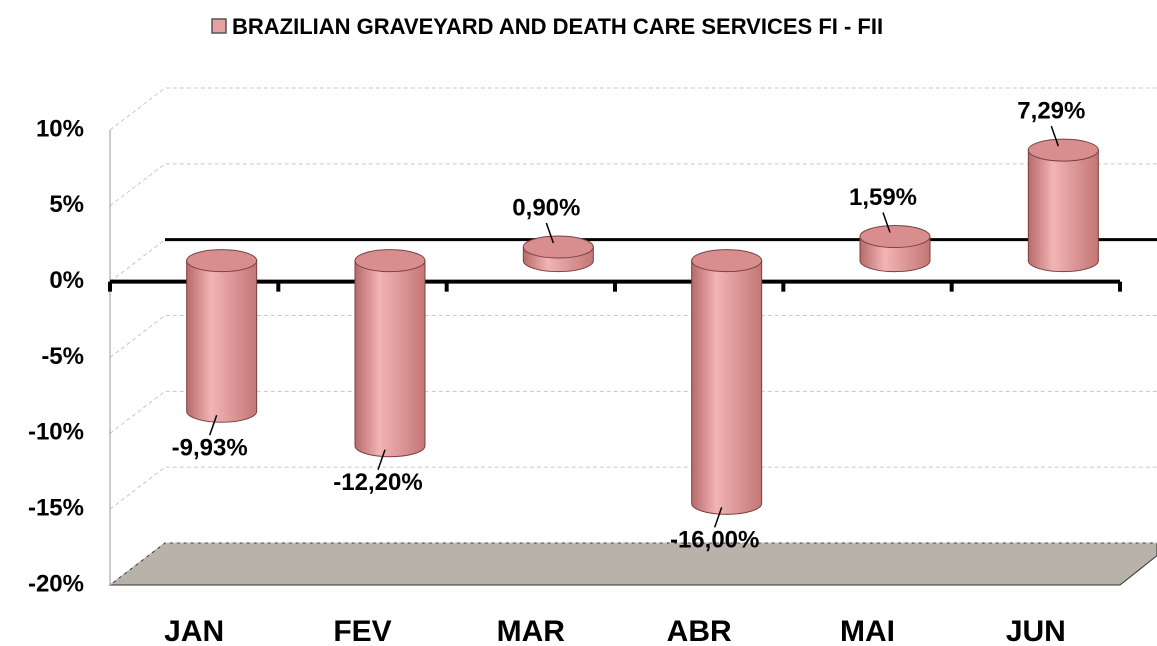  I want to click on value-label: -12,20%, so click(377, 482).